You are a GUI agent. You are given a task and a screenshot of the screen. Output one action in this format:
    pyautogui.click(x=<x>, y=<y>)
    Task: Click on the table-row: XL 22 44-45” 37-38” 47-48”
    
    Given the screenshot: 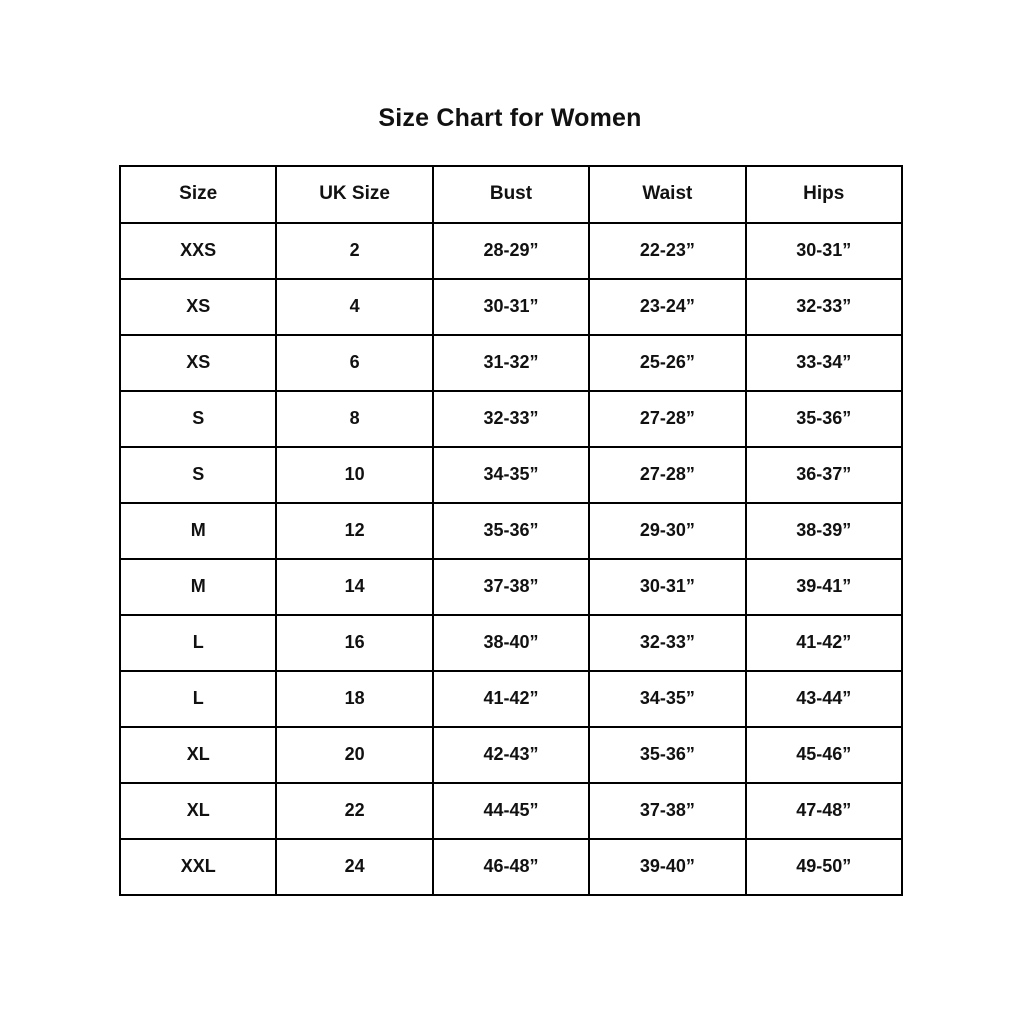 What is the action you would take?
    pyautogui.click(x=510, y=811)
    